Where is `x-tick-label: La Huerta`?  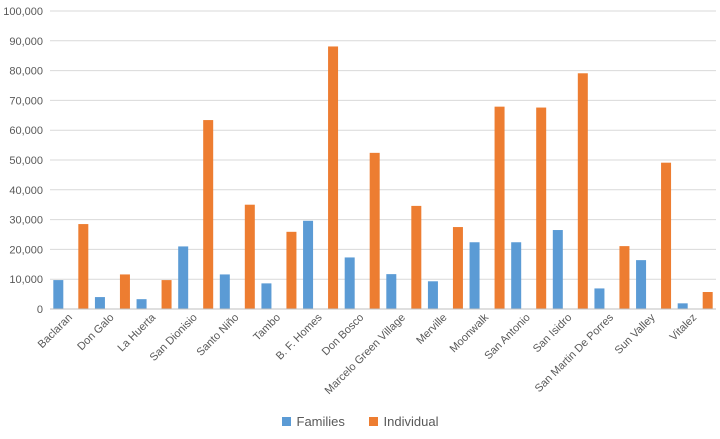
x-tick-label: La Huerta is located at coordinates (137, 332).